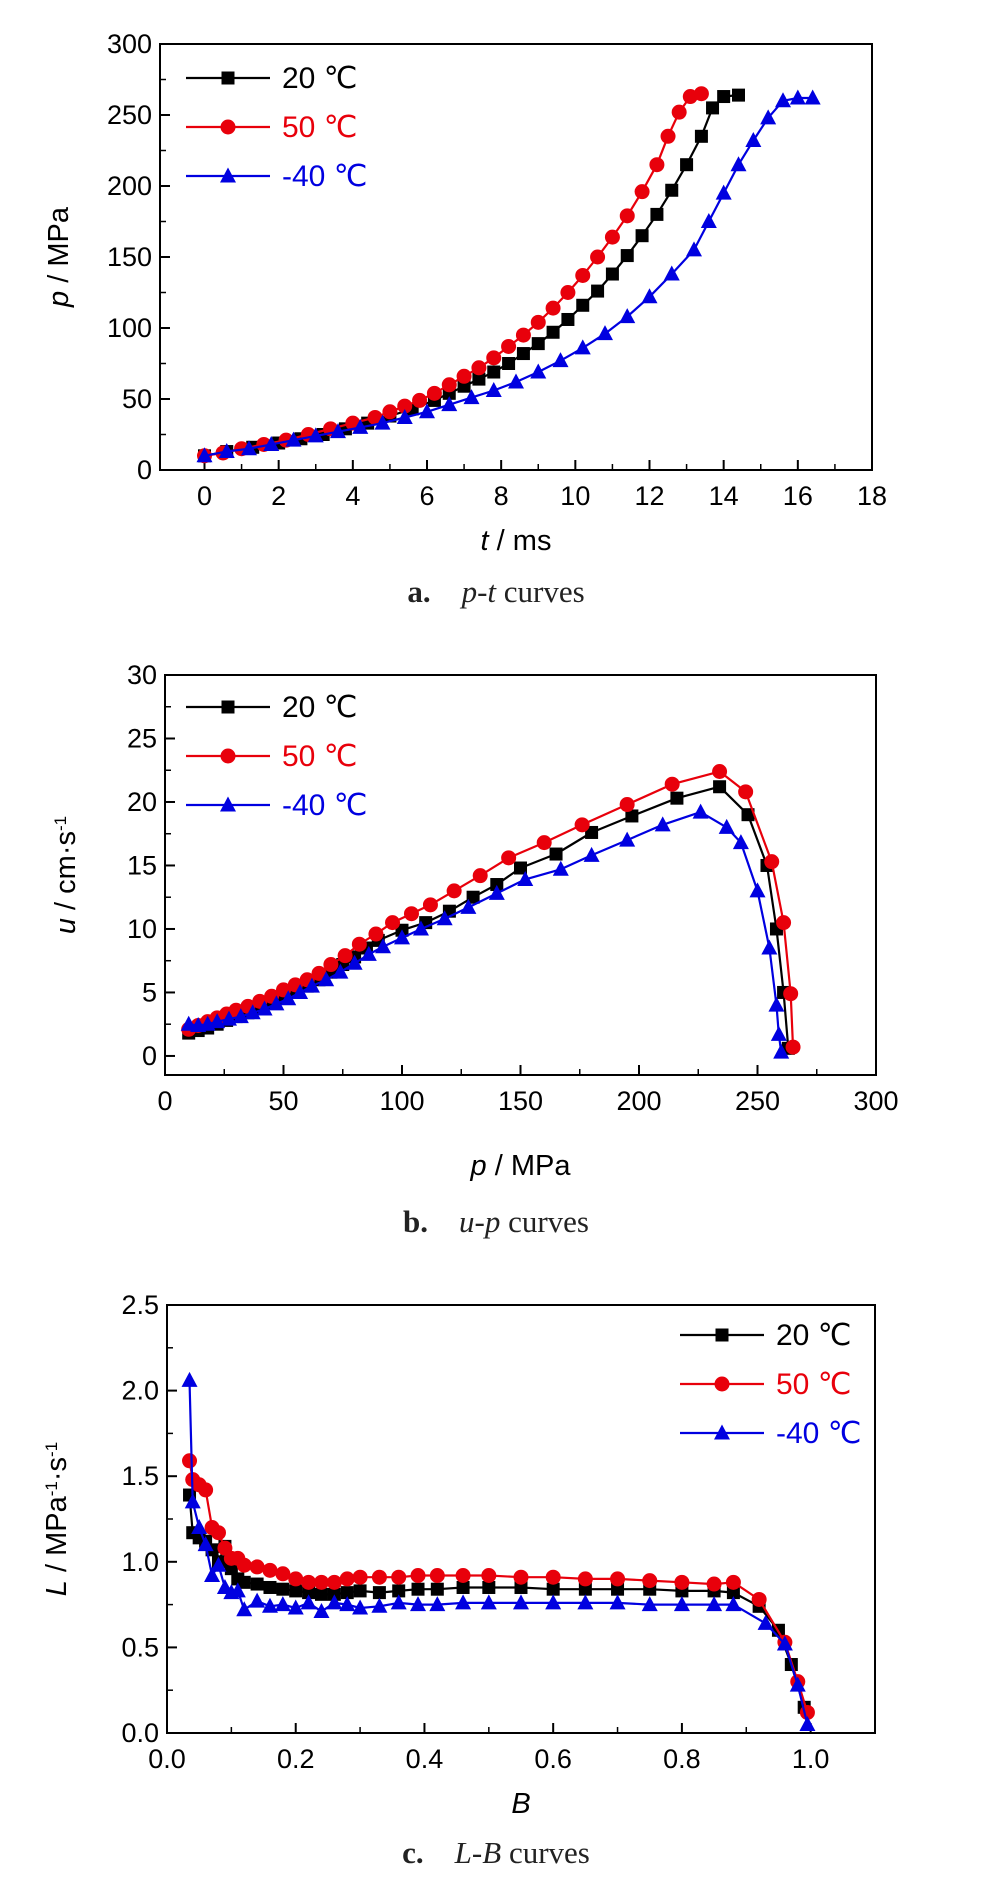  Describe the element at coordinates (140, 1476) in the screenshot. I see `y-tick-label: 1.5` at that location.